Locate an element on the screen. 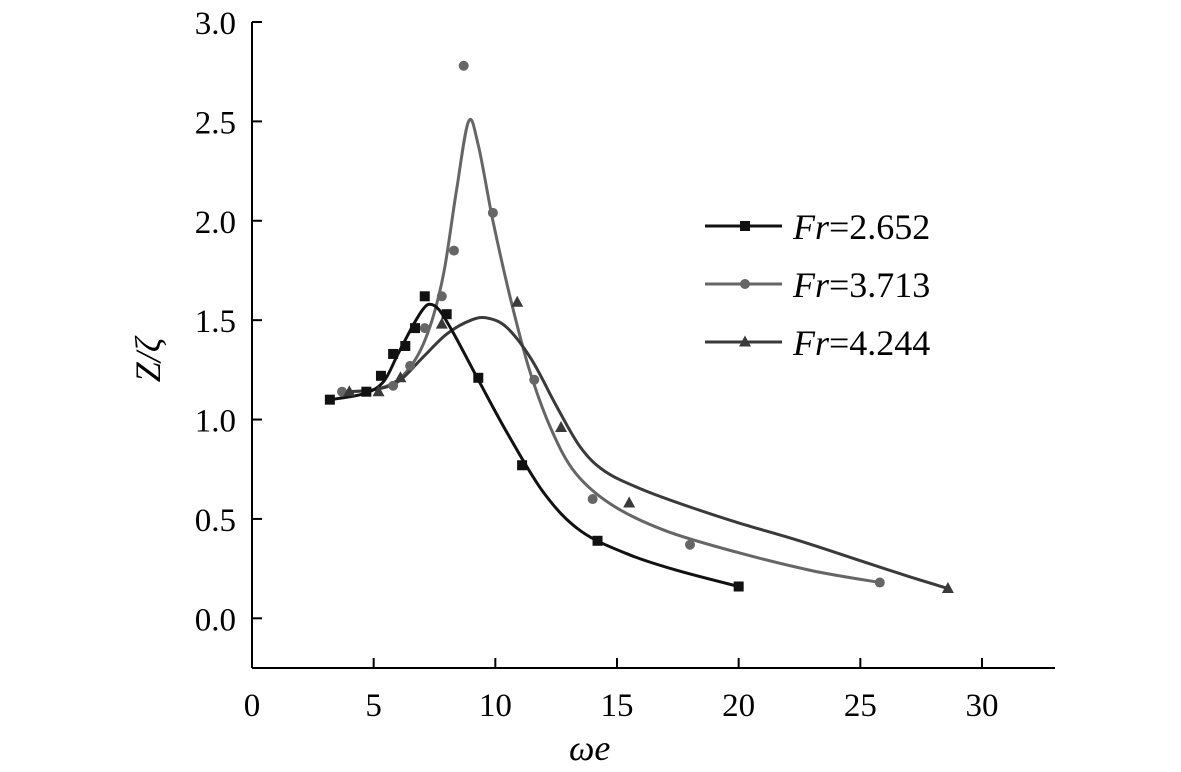 This screenshot has height=772, width=1181. x-tick-label: 10 is located at coordinates (495, 706).